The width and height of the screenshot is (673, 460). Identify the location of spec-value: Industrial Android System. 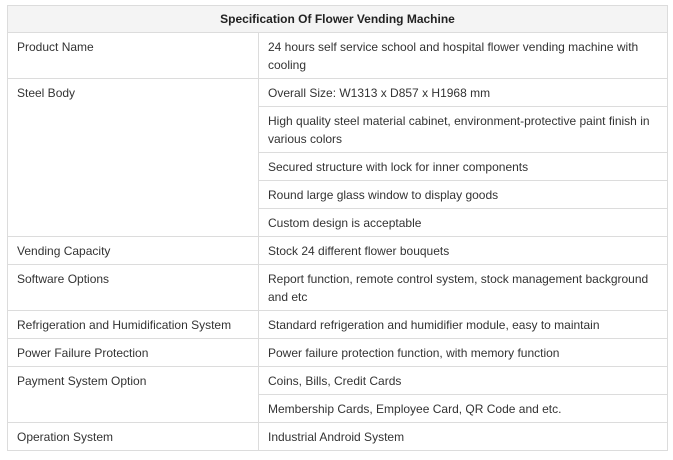
(463, 436).